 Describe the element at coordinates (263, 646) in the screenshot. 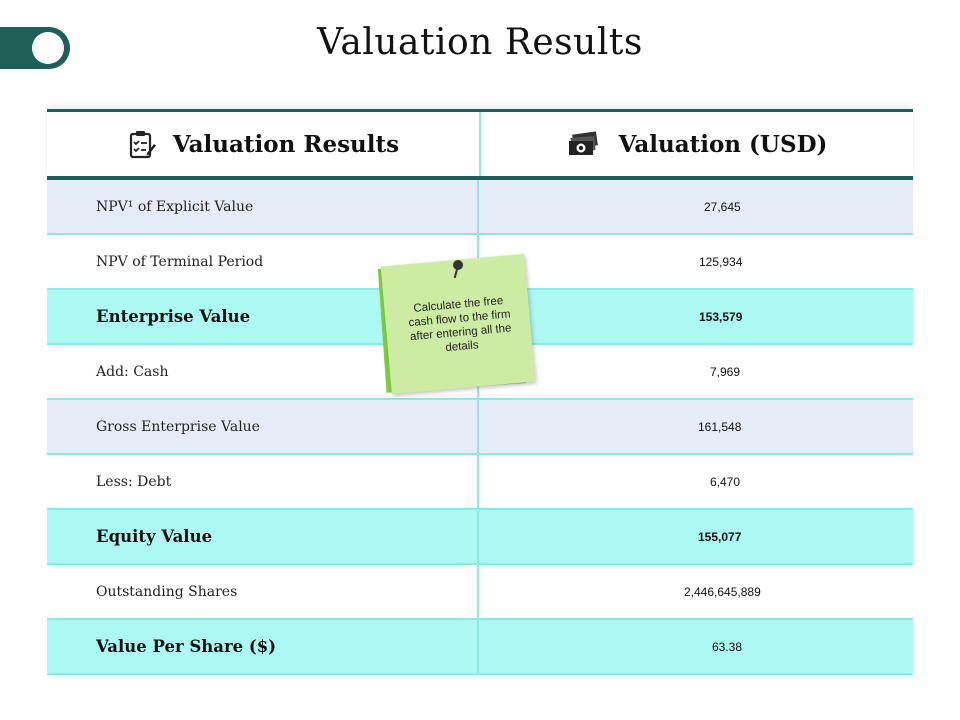

I see `row-label: Value Per Share ($)` at that location.